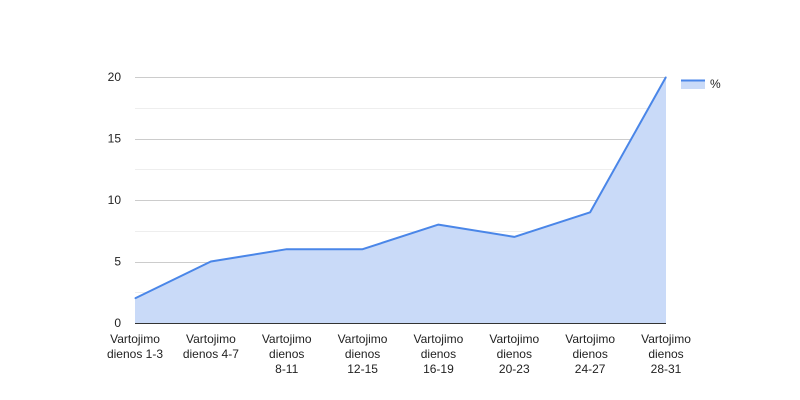 Image resolution: width=800 pixels, height=400 pixels. What do you see at coordinates (211, 346) in the screenshot?
I see `x-tick-label: Vartojimo dienos 4-7` at bounding box center [211, 346].